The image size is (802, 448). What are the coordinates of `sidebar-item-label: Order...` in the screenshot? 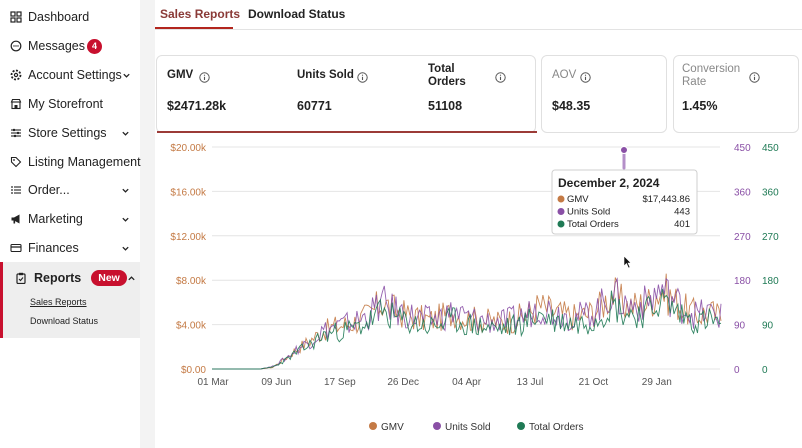 It's located at (49, 190).